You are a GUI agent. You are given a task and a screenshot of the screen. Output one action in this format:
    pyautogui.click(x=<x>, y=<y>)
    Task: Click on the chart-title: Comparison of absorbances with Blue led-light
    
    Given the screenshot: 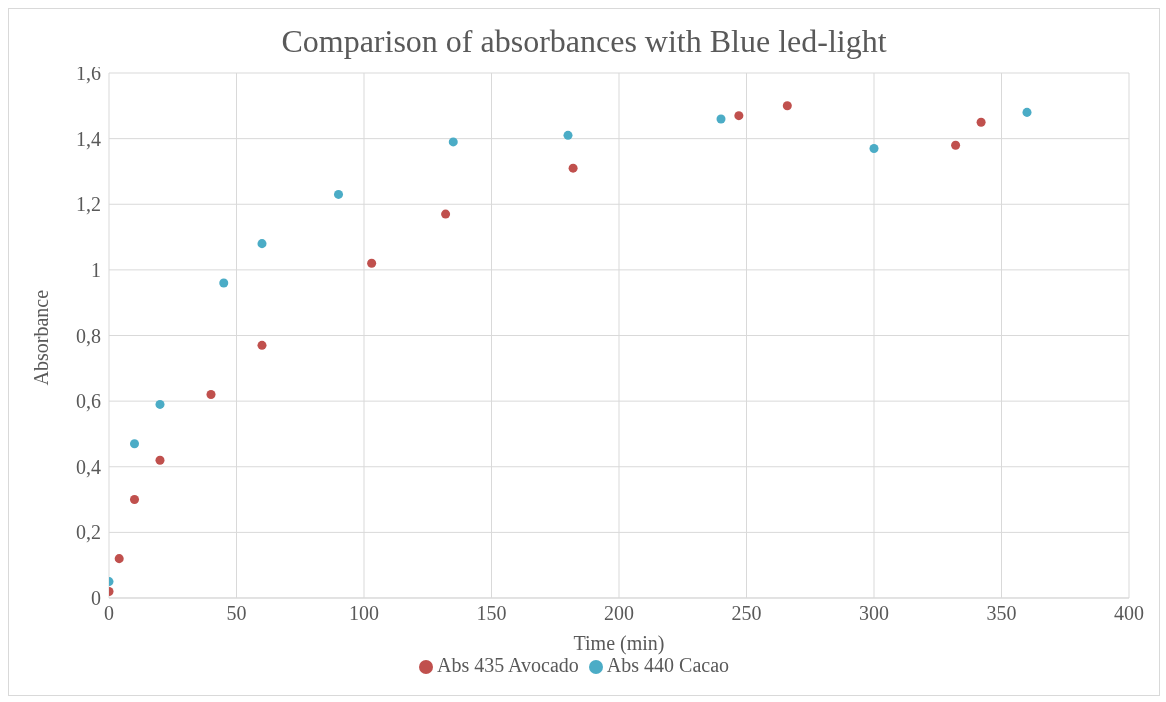 What is the action you would take?
    pyautogui.click(x=584, y=41)
    